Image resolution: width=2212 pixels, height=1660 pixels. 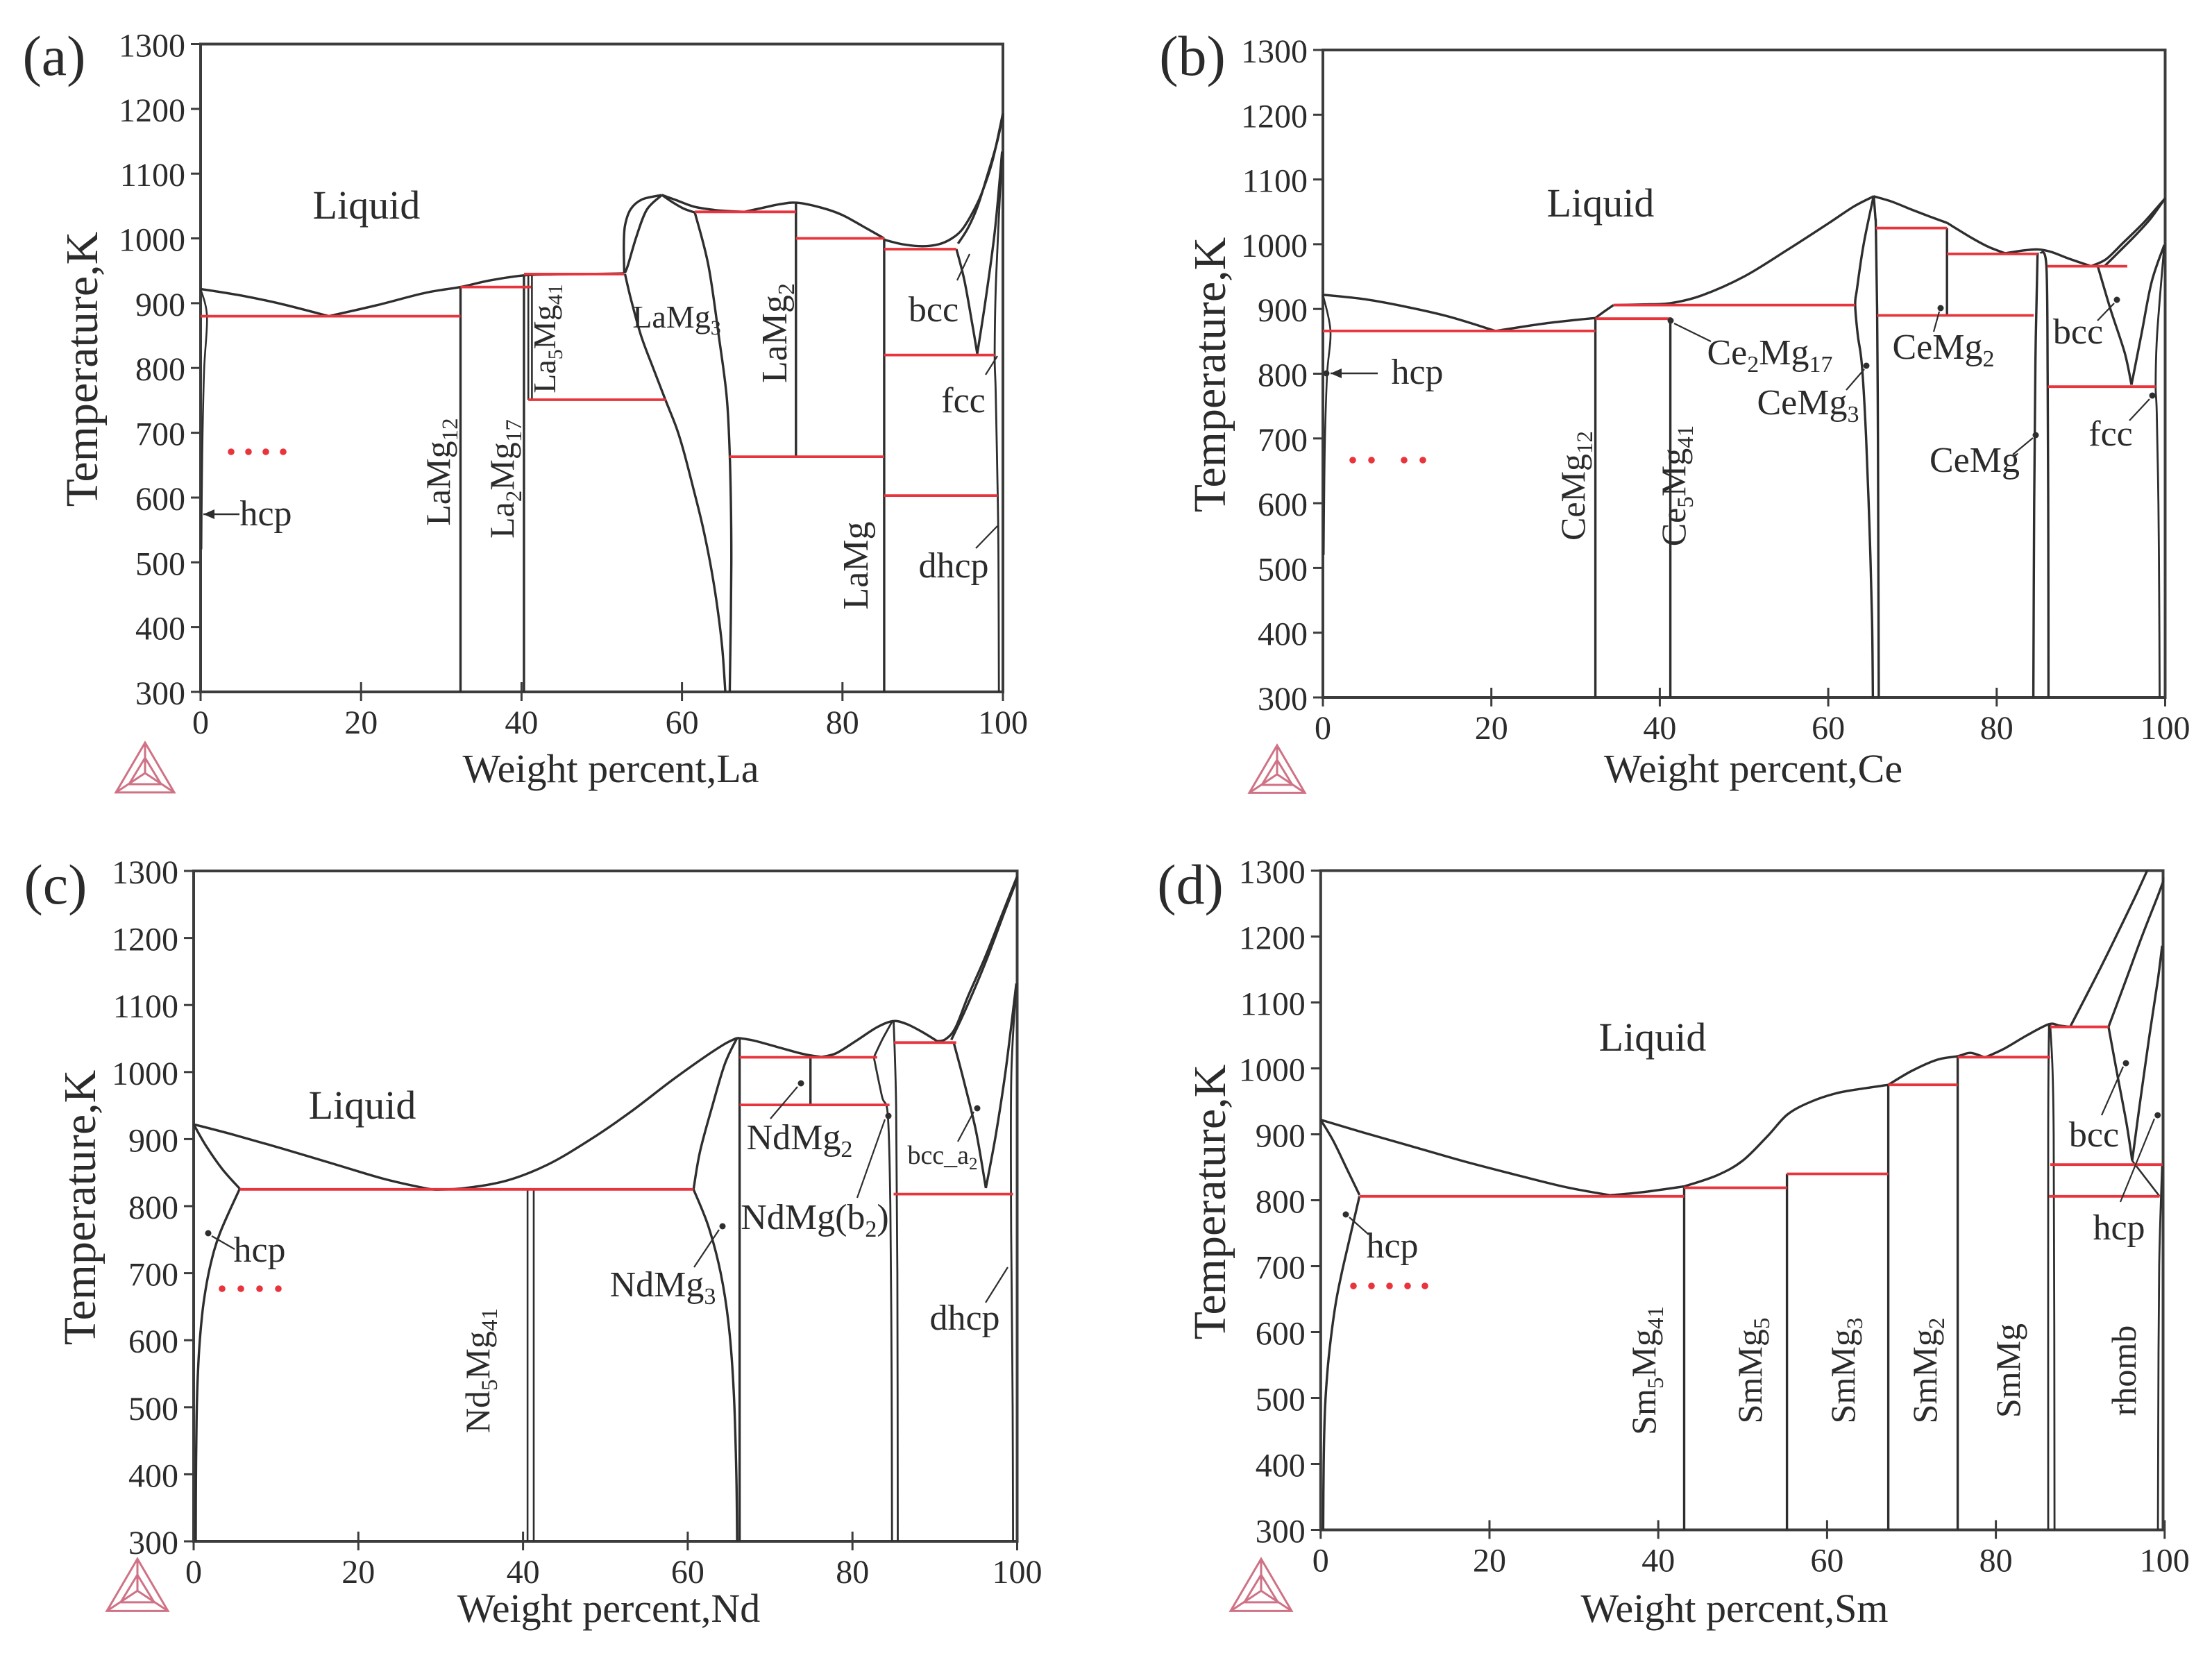 What do you see at coordinates (441, 471) in the screenshot?
I see `svg-text: LaMg12​` at bounding box center [441, 471].